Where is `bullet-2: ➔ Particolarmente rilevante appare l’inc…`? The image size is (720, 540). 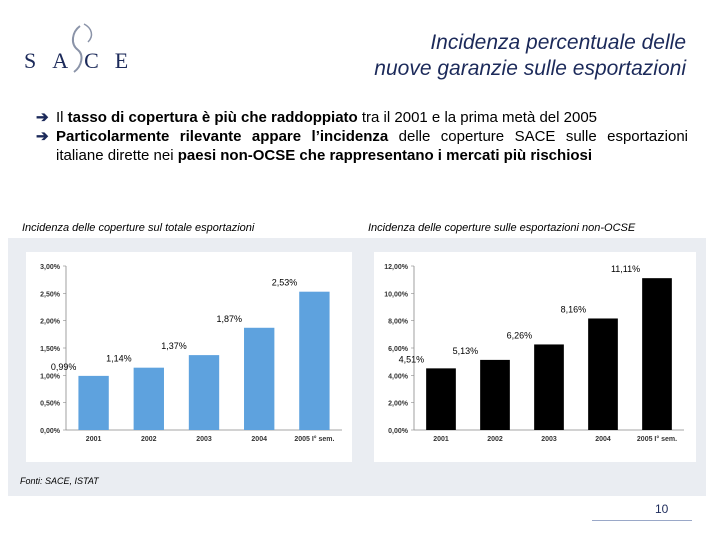 bullet-2: ➔ Particolarmente rilevante appare l’inc… is located at coordinates (362, 146).